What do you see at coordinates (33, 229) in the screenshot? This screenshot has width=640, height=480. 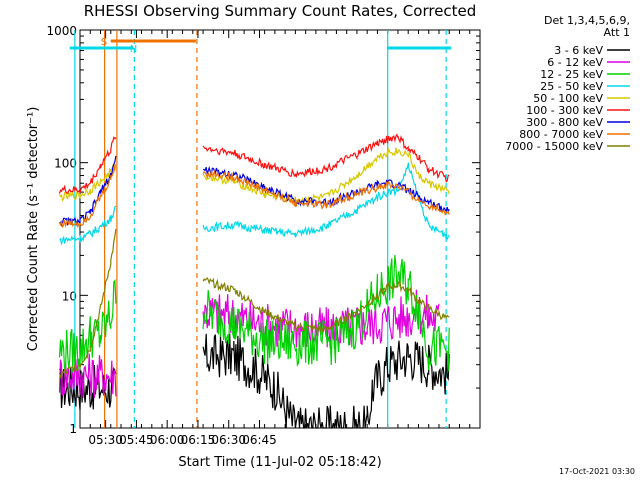 I see `y-axis-label: Corrected Count Rate (s⁻¹ detector⁻¹)` at bounding box center [33, 229].